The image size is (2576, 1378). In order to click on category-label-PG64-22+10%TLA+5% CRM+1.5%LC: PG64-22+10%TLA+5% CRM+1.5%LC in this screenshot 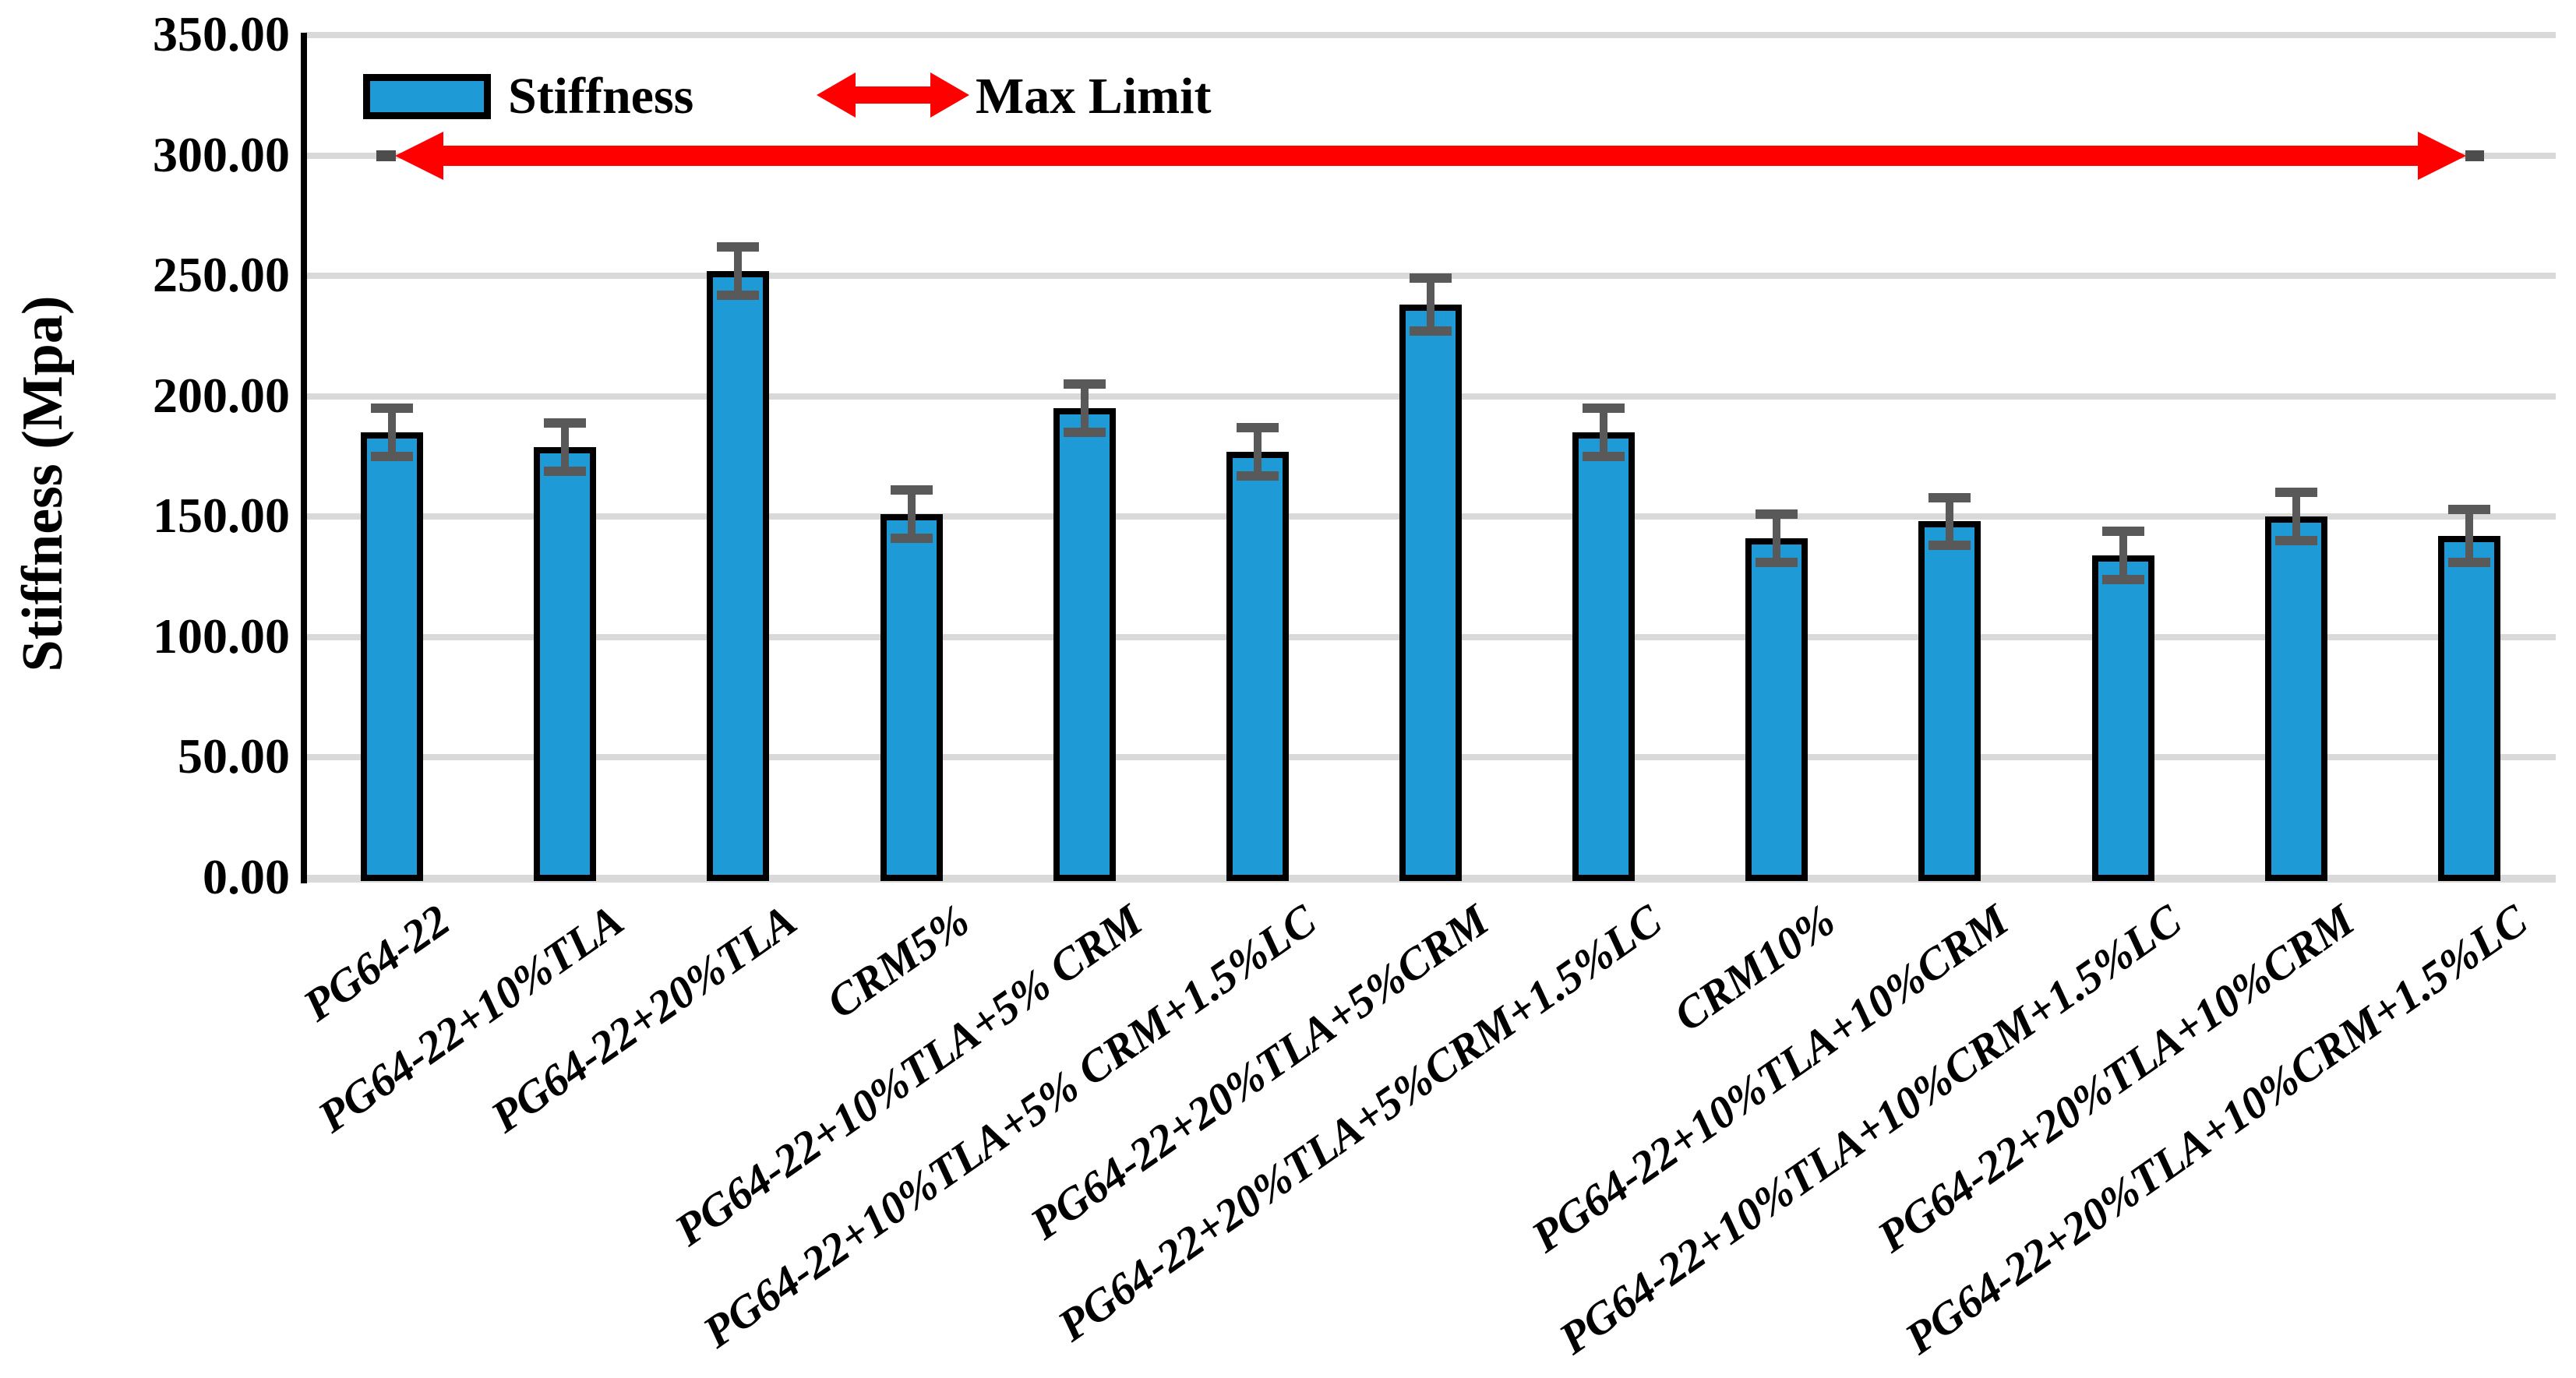, I will do `click(1009, 1126)`.